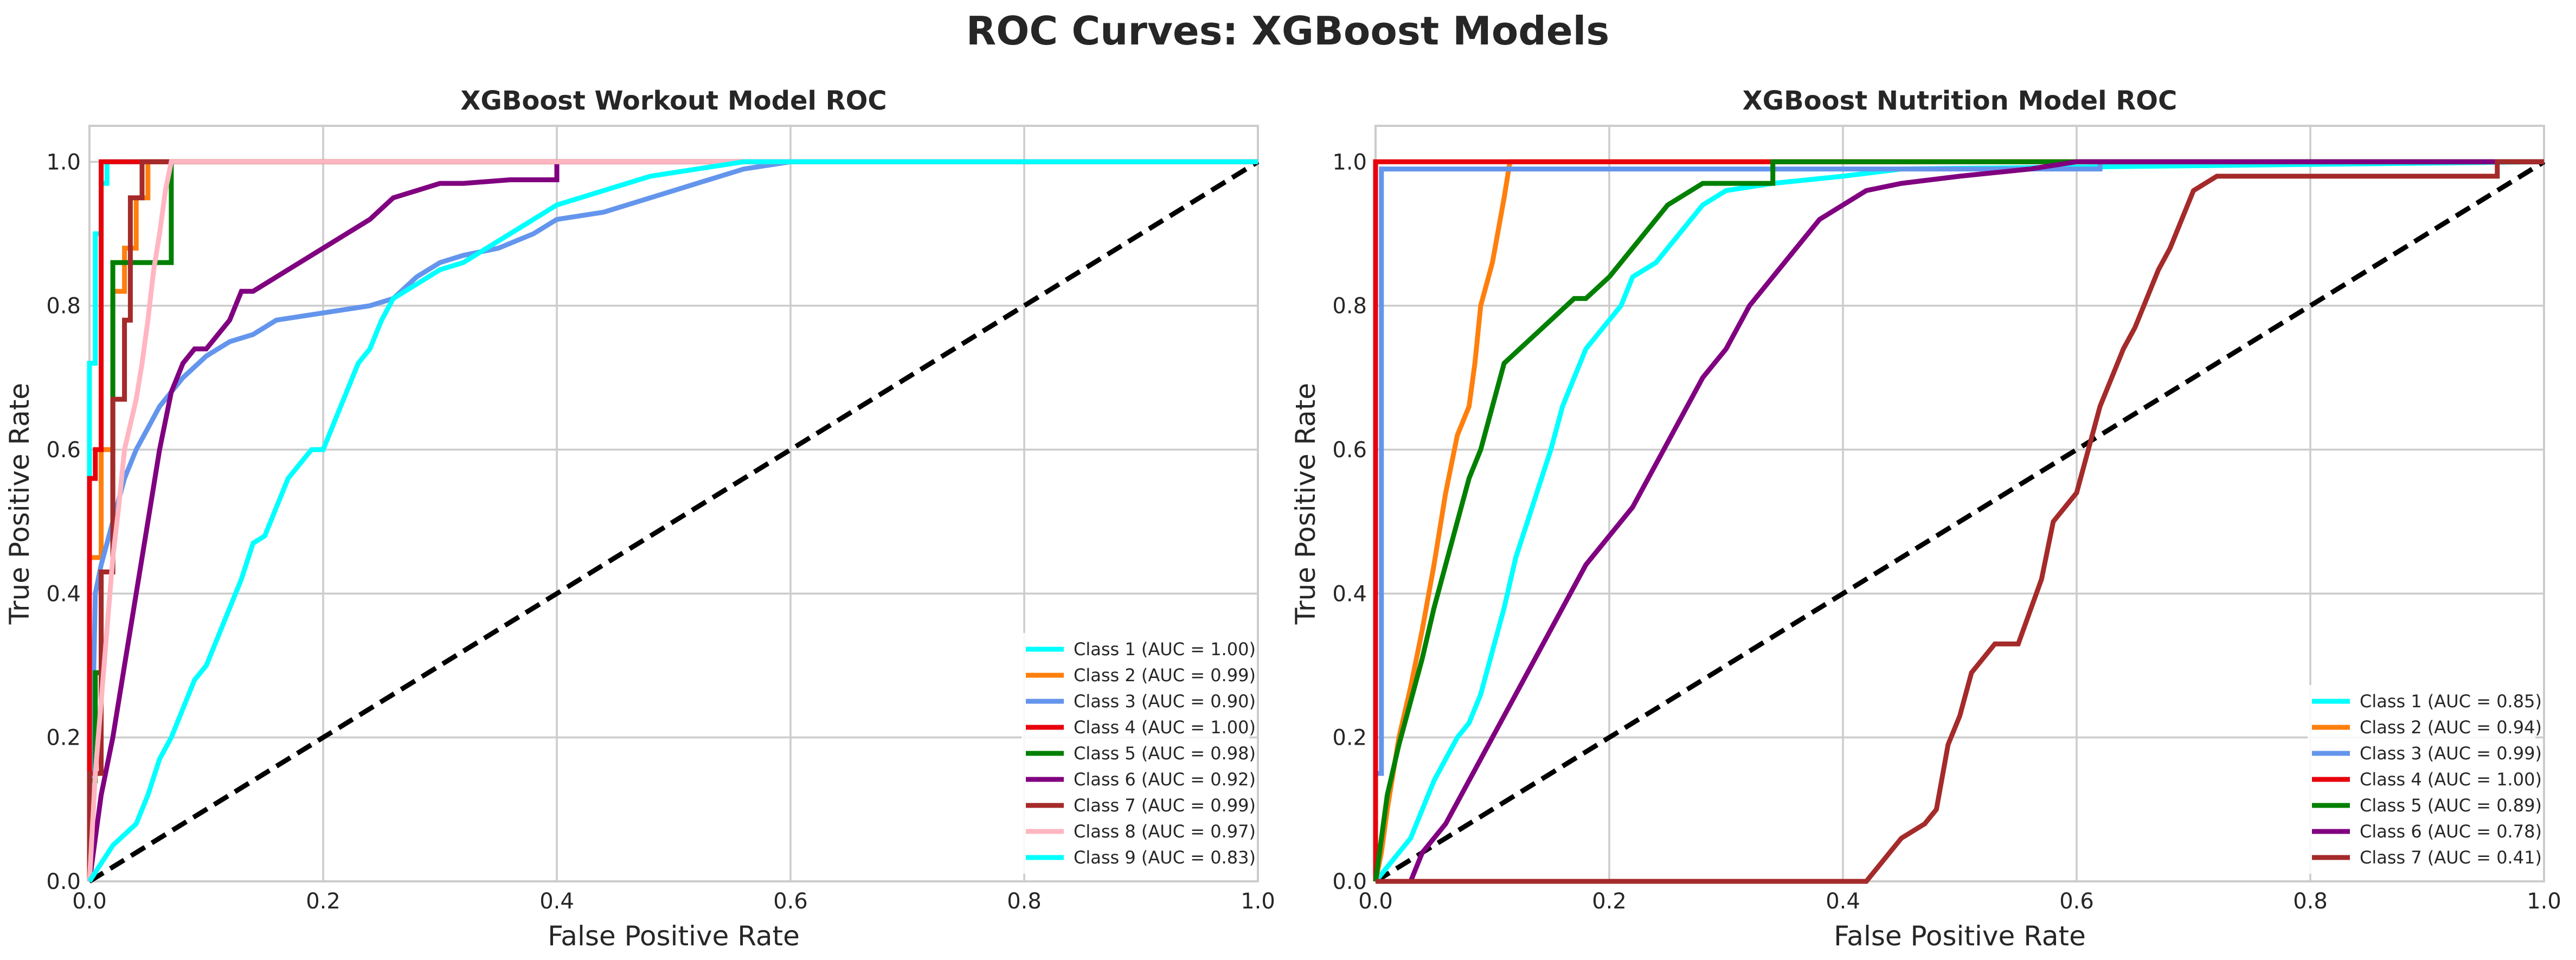 Image resolution: width=2576 pixels, height=960 pixels. What do you see at coordinates (2451, 727) in the screenshot?
I see `legend-entry: Class 2 (AUC = 0.94)` at bounding box center [2451, 727].